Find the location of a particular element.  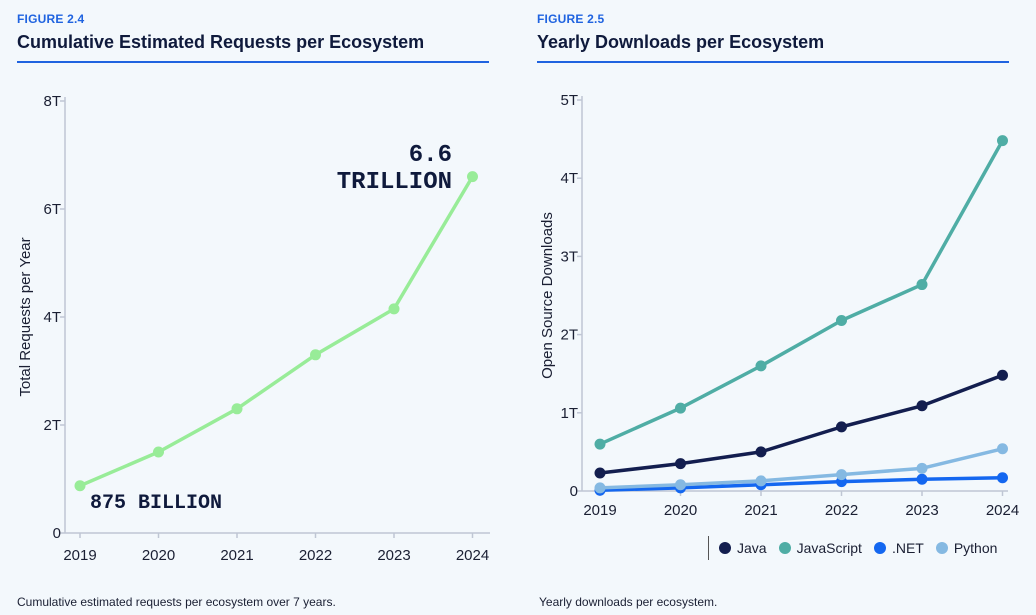

legend-label: .NET is located at coordinates (907, 548).